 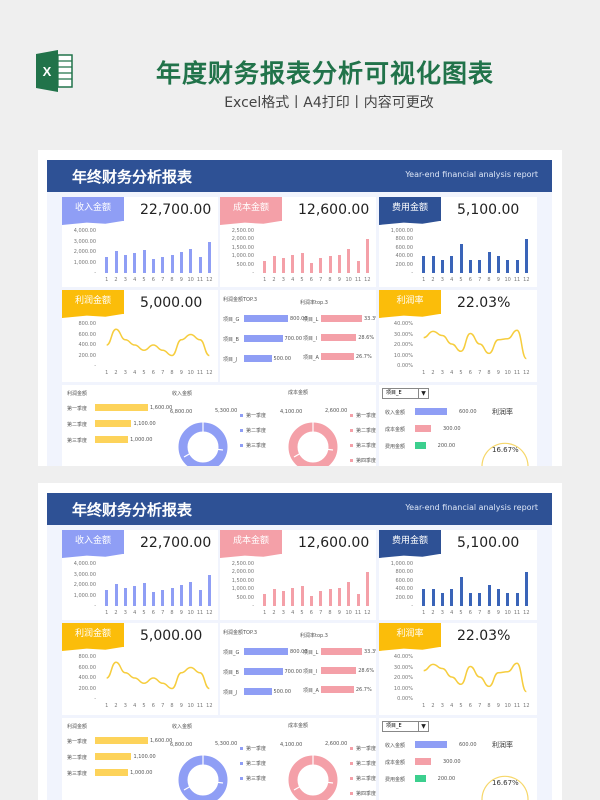 I want to click on x-tick-label: 5, so click(x=461, y=613).